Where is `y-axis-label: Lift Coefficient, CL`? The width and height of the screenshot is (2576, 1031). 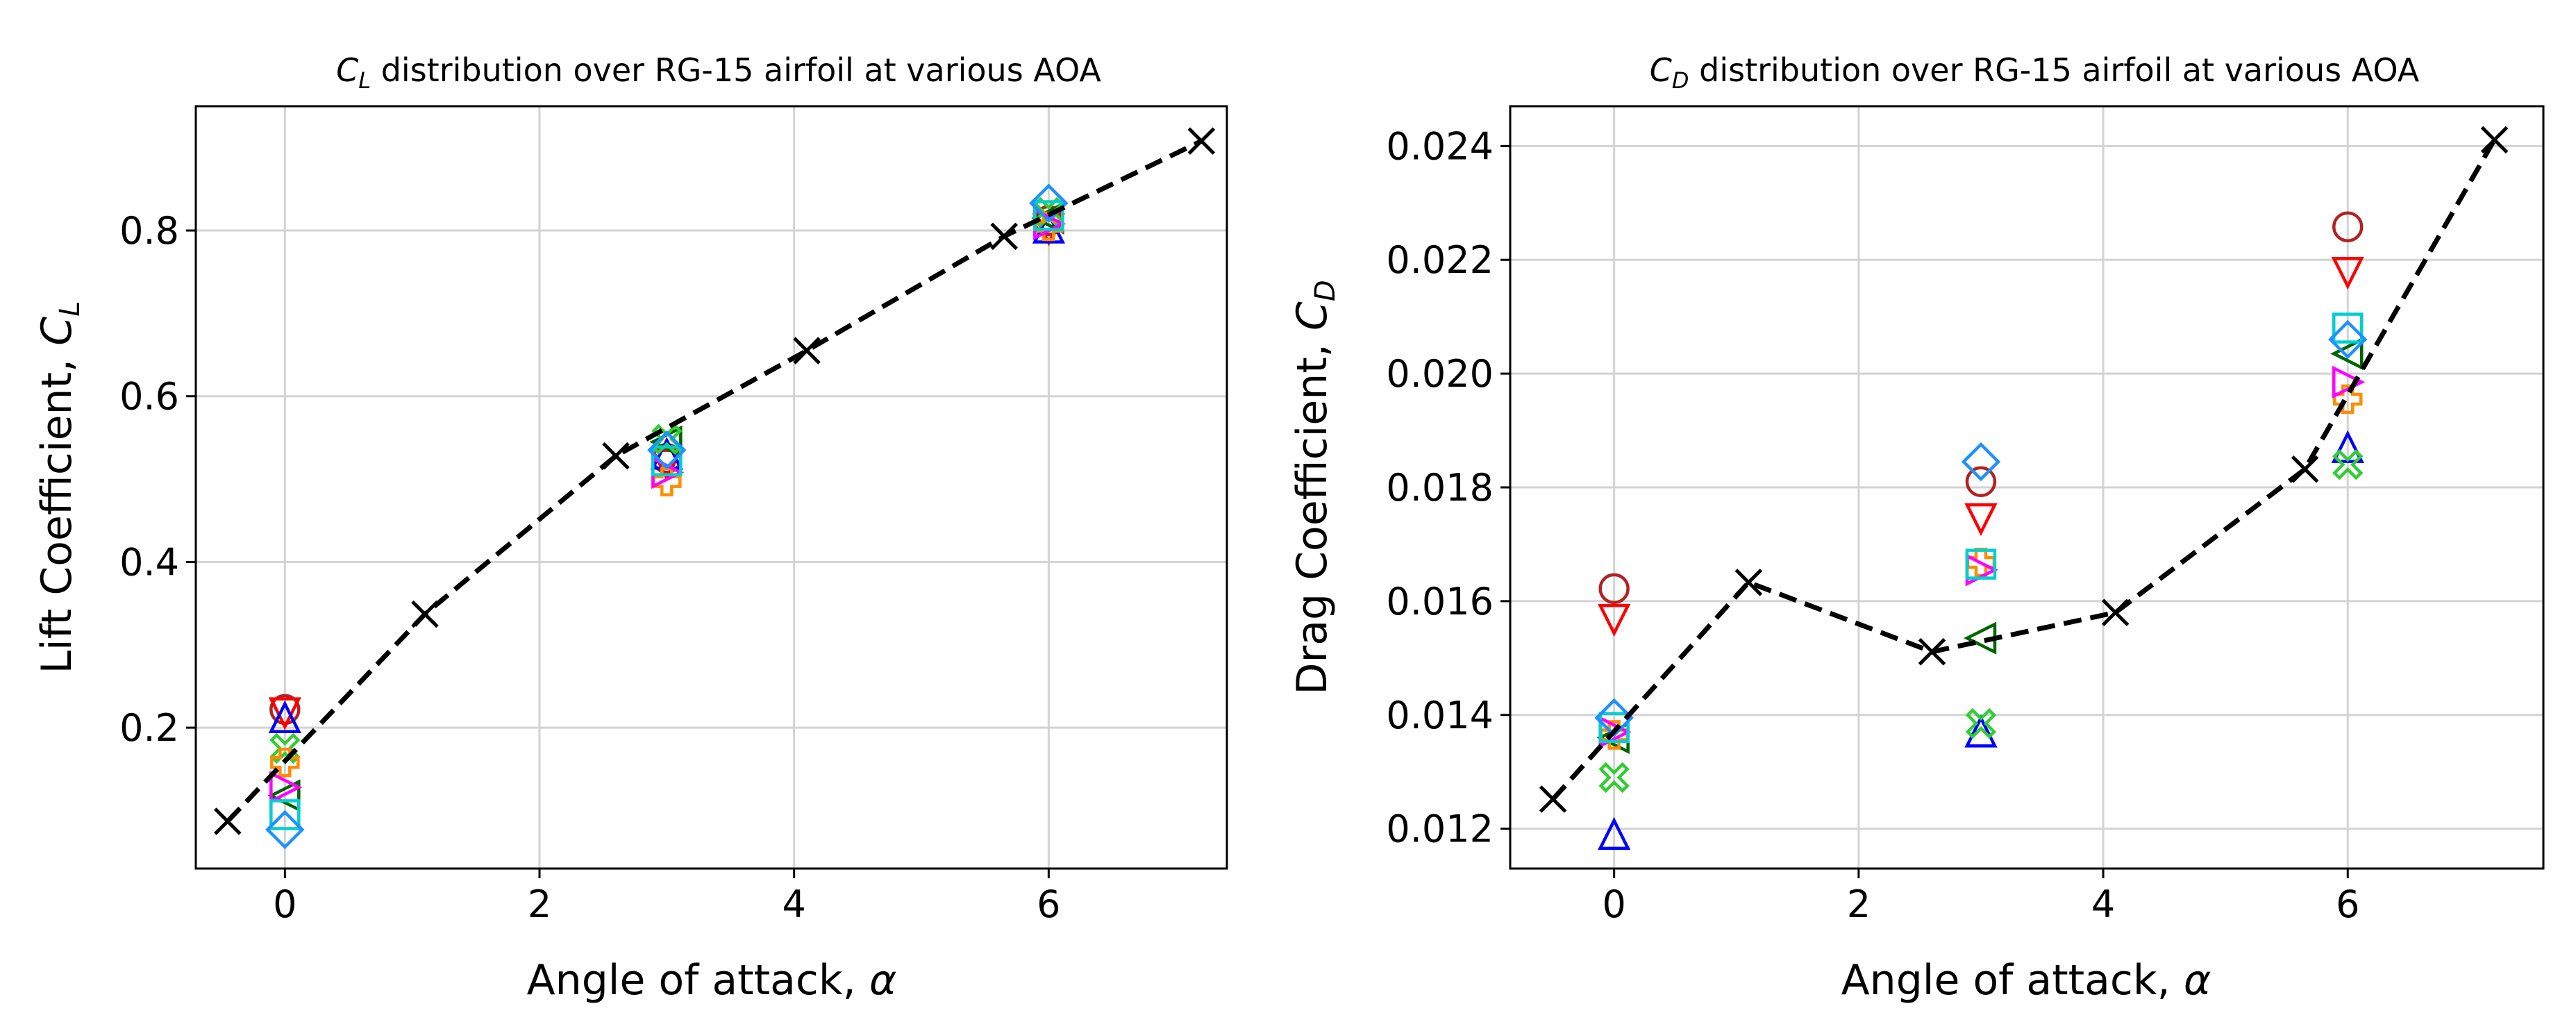 y-axis-label: Lift Coefficient, CL is located at coordinates (59, 487).